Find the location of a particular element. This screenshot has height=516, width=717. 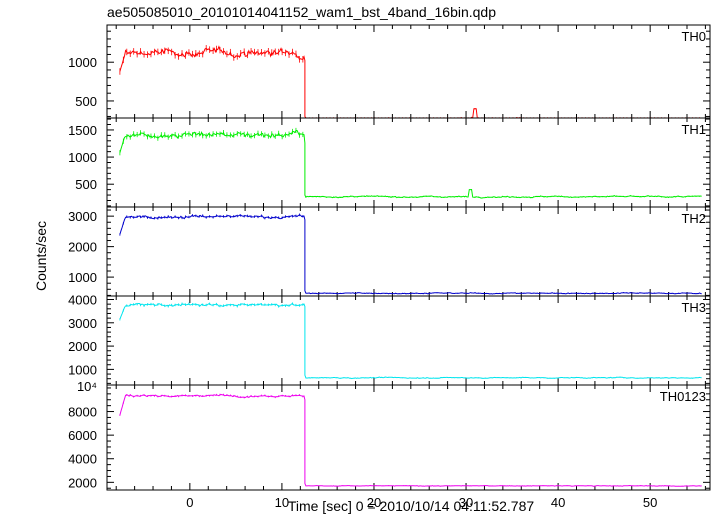

series-line-th3 is located at coordinates (410, 341).